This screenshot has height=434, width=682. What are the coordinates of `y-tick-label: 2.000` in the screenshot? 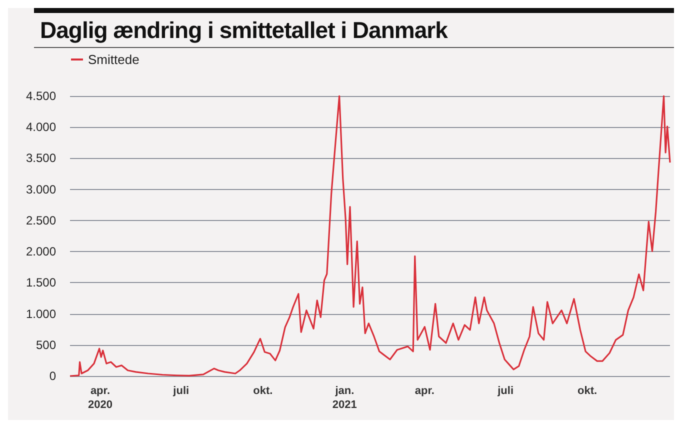 It's located at (41, 251).